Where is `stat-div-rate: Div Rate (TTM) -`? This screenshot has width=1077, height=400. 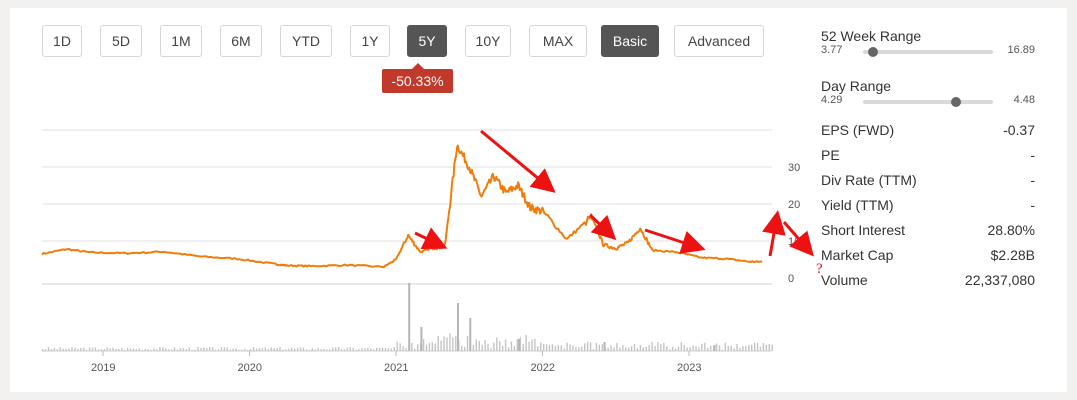 stat-div-rate: Div Rate (TTM) - is located at coordinates (928, 180).